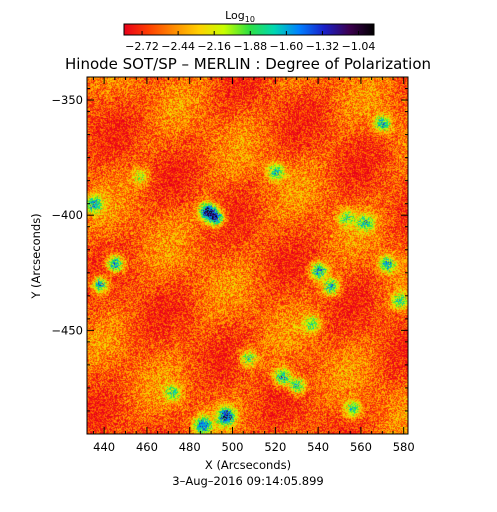  I want to click on colorbar-ticks: −2.72 −2.44 −2.16 −1.88 −1.60 −1.32 −1.04, so click(250, 42).